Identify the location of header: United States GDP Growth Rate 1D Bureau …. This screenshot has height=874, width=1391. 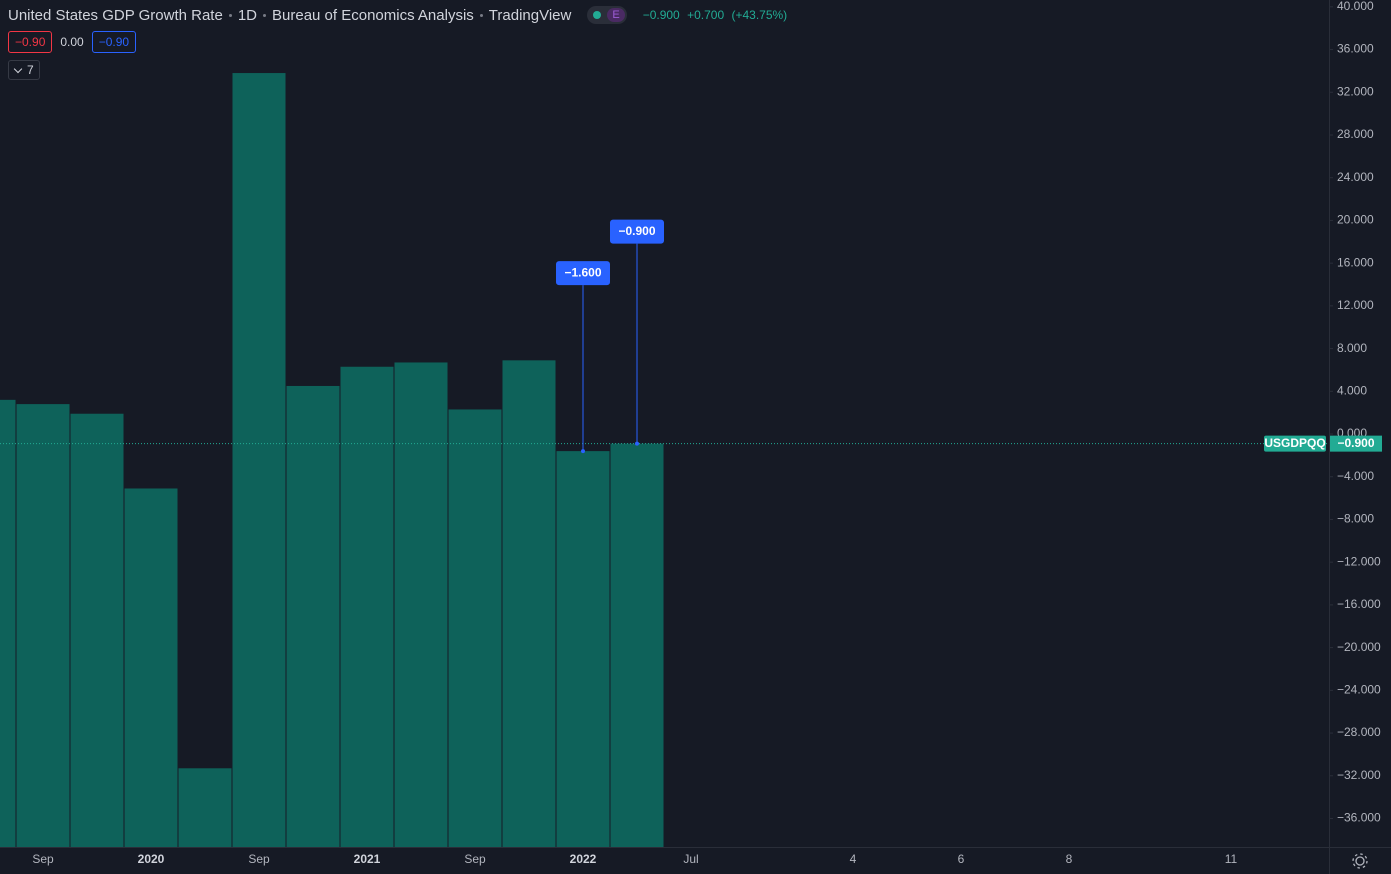
(399, 15).